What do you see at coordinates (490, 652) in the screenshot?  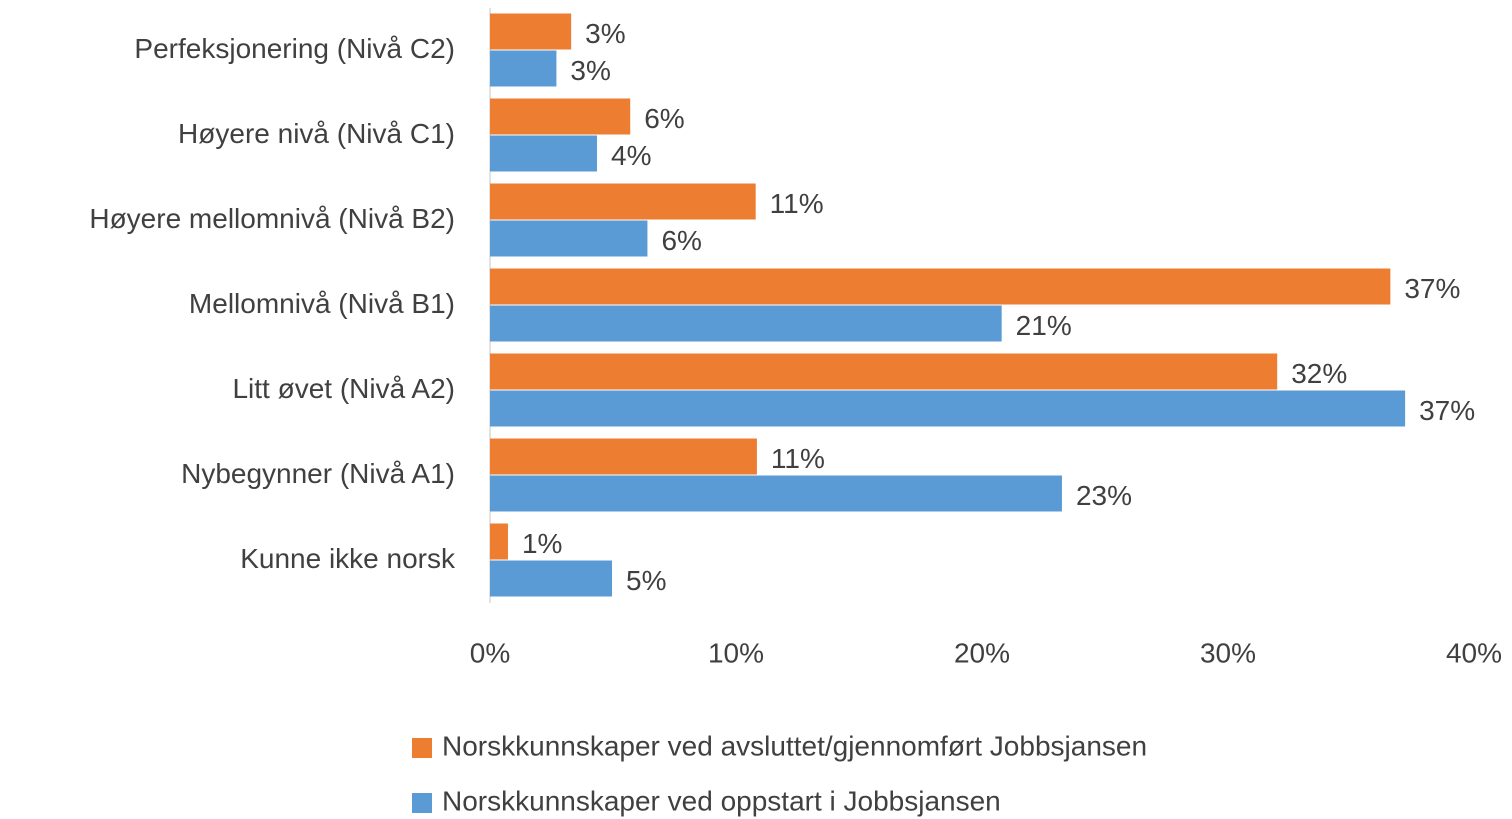 I see `x-tick-label: 0%` at bounding box center [490, 652].